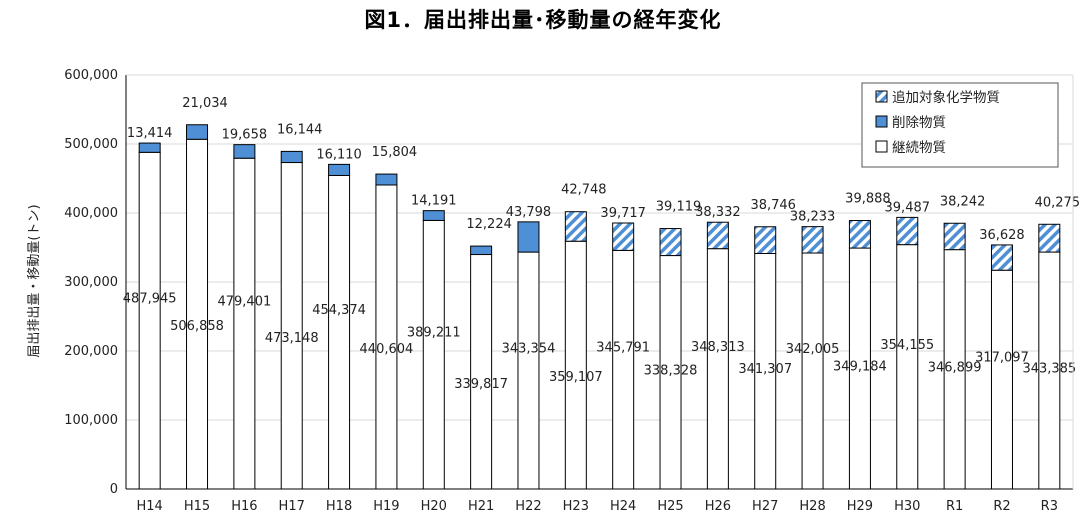  I want to click on data-label: 506,858, so click(197, 326).